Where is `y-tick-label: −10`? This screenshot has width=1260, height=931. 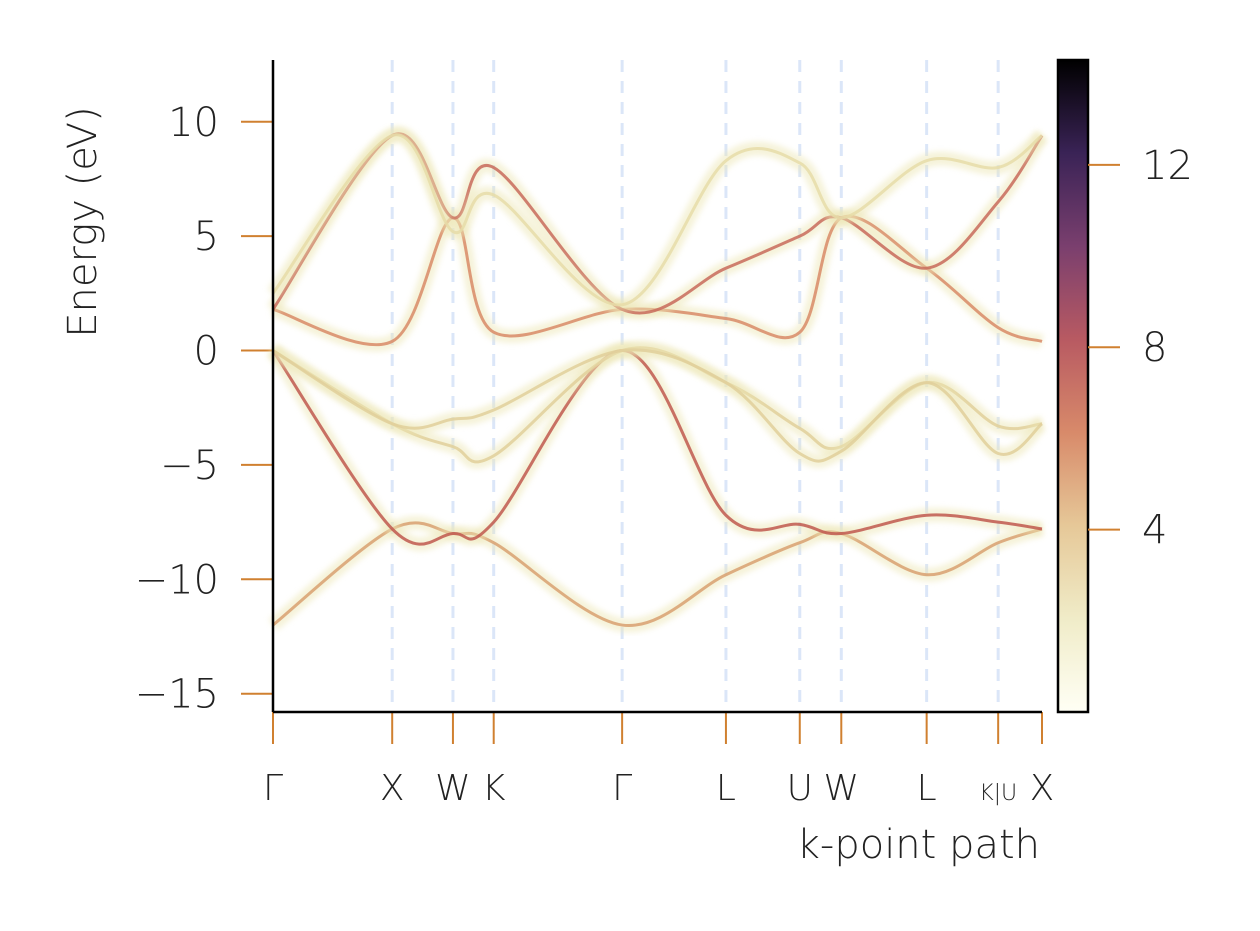 y-tick-label: −10 is located at coordinates (177, 580).